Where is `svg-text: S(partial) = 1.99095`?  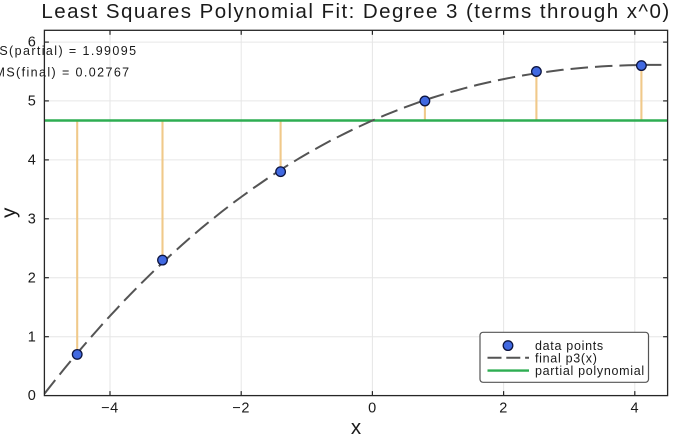
svg-text: S(partial) = 1.99095 is located at coordinates (68, 51).